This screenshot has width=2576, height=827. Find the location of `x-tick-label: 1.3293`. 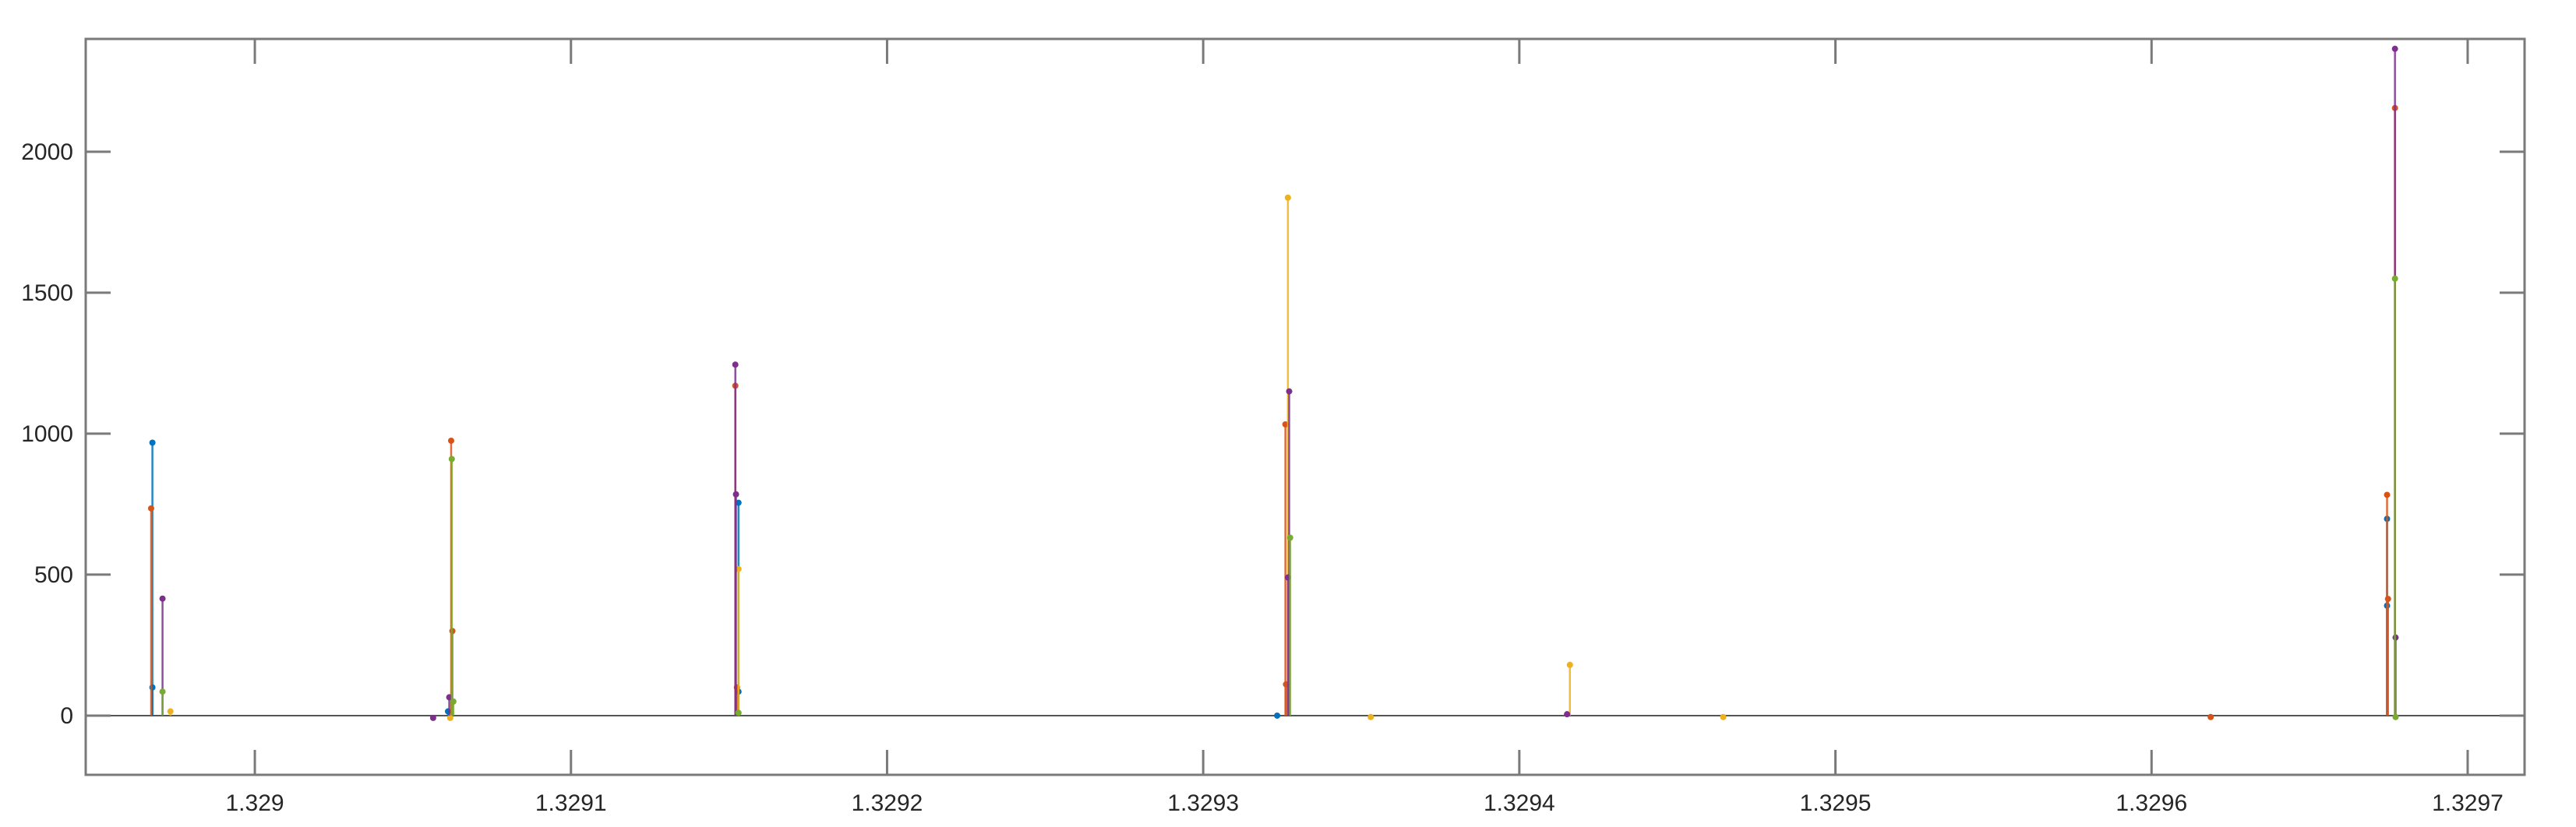

x-tick-label: 1.3293 is located at coordinates (1203, 803).